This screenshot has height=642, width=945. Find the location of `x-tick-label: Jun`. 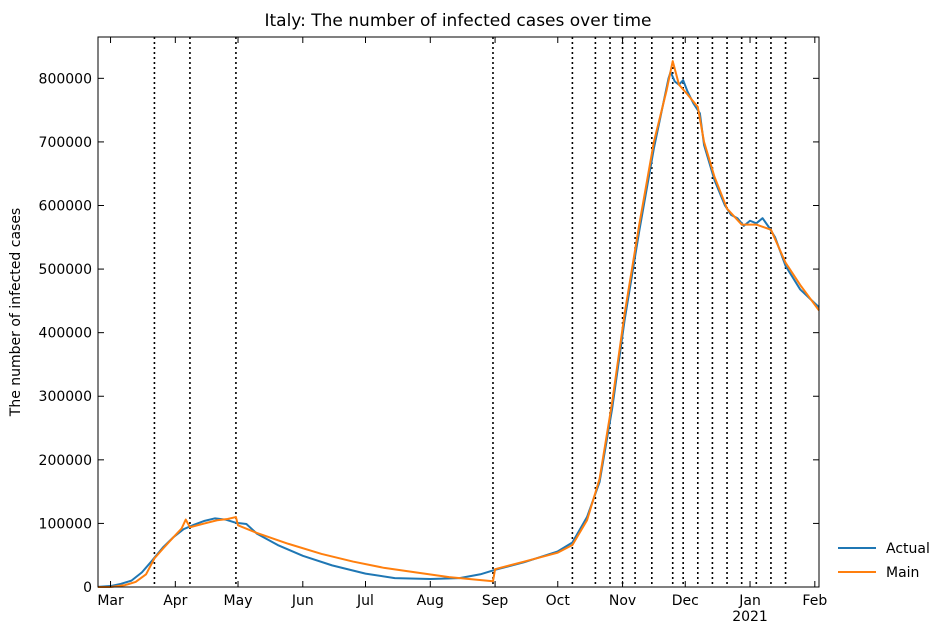

x-tick-label: Jun is located at coordinates (302, 601).